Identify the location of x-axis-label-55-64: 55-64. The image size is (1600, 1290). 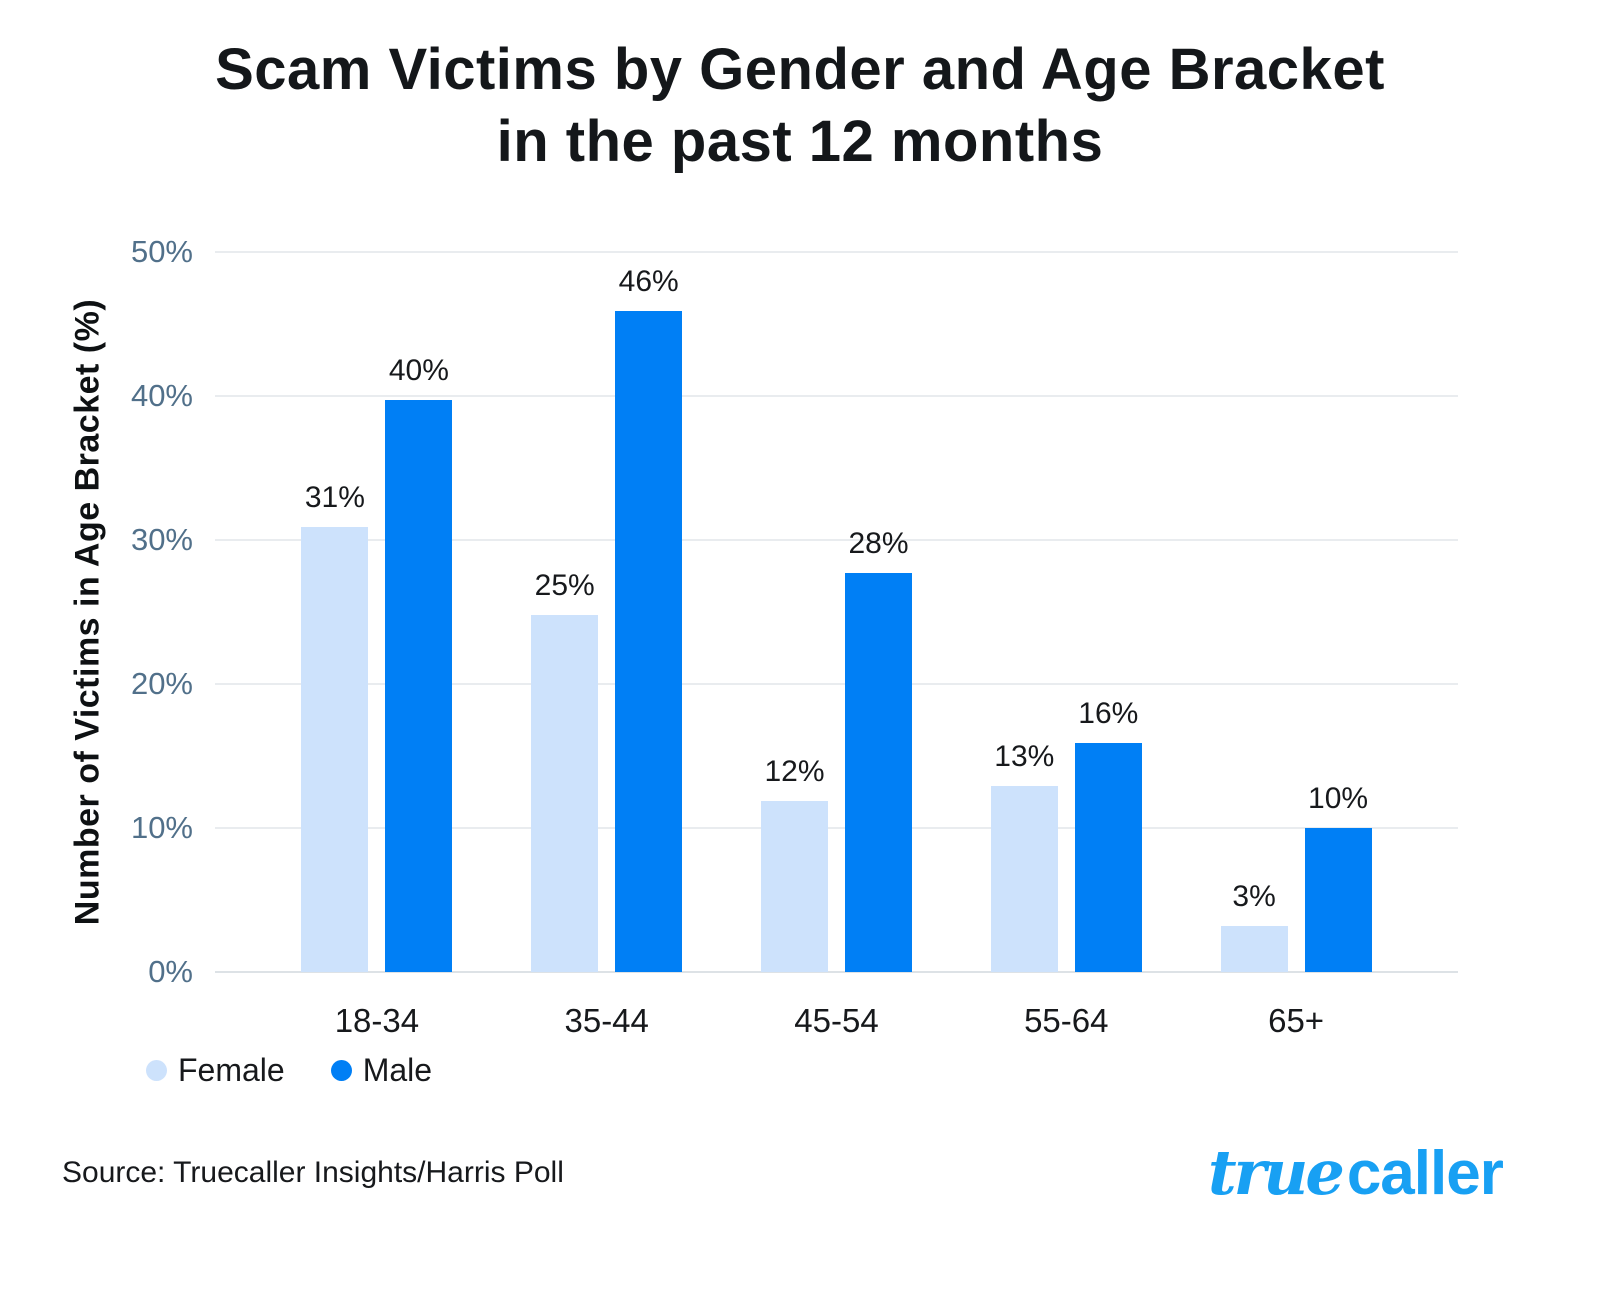
(1066, 1020).